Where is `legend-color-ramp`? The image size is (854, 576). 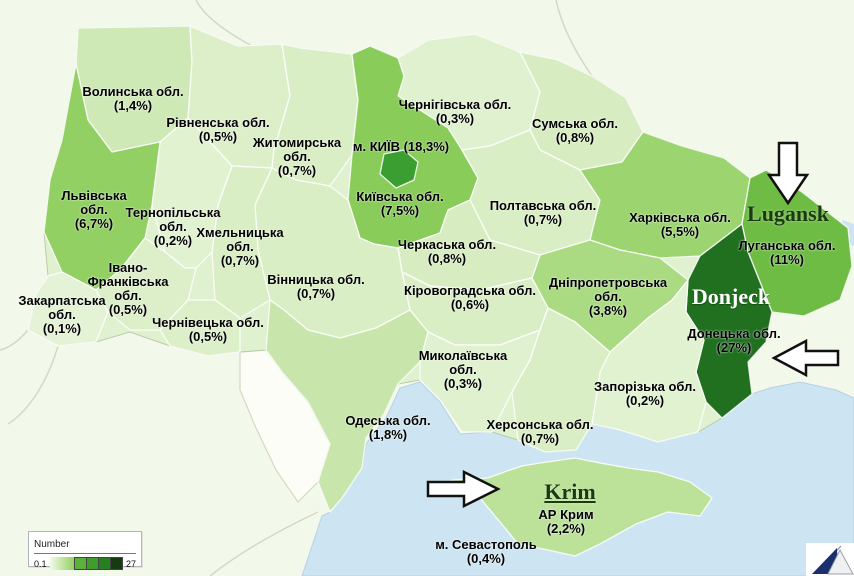 legend-color-ramp is located at coordinates (86, 563).